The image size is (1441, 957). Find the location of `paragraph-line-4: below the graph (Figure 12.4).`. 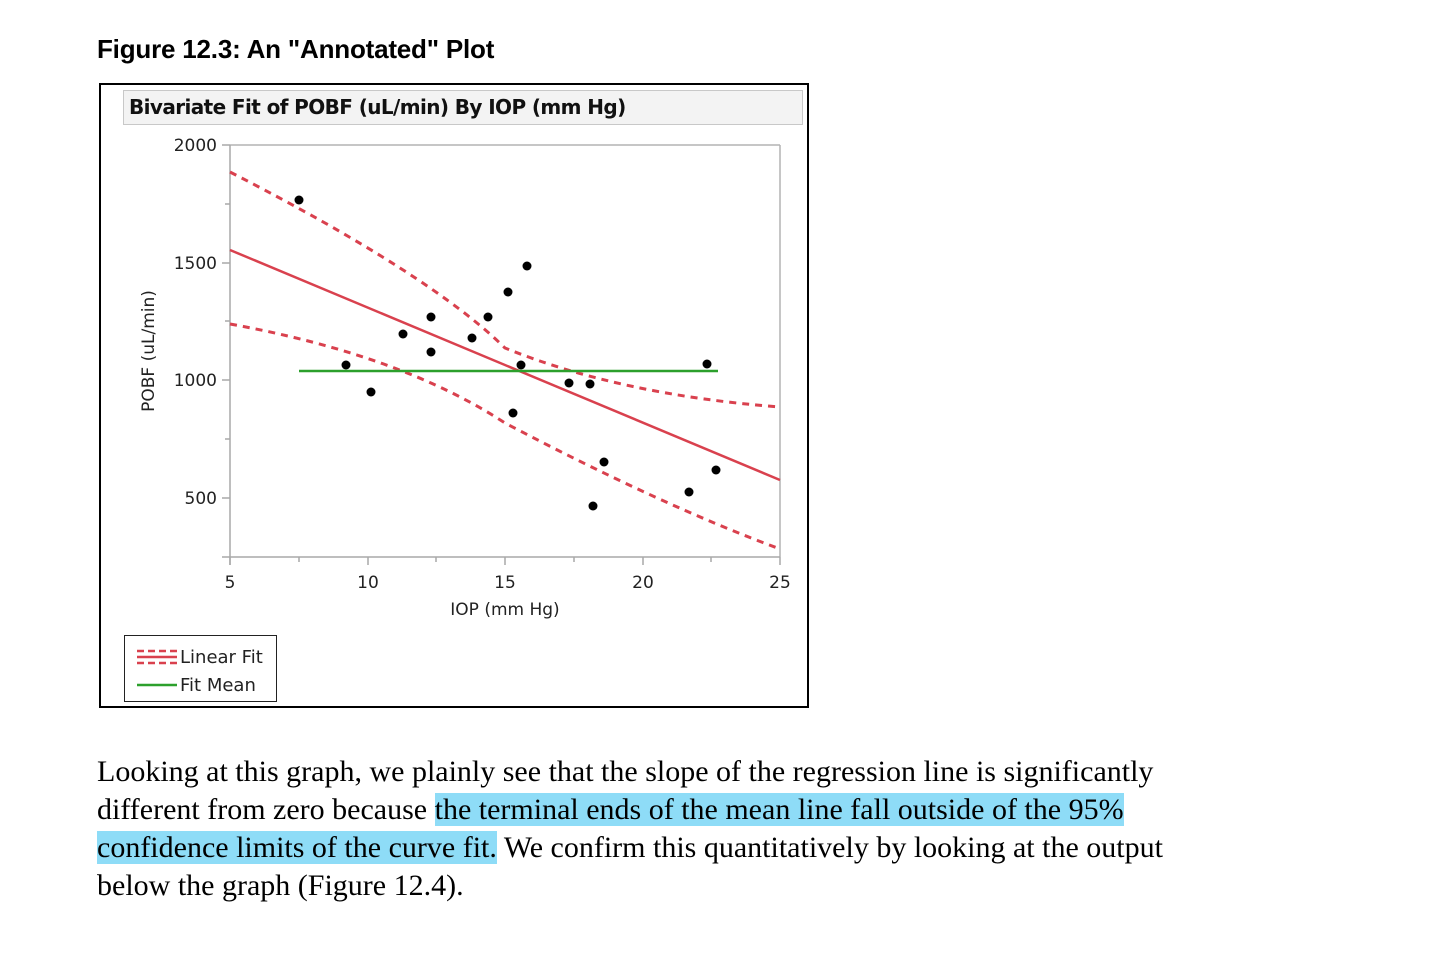

paragraph-line-4: below the graph (Figure 12.4). is located at coordinates (280, 885).